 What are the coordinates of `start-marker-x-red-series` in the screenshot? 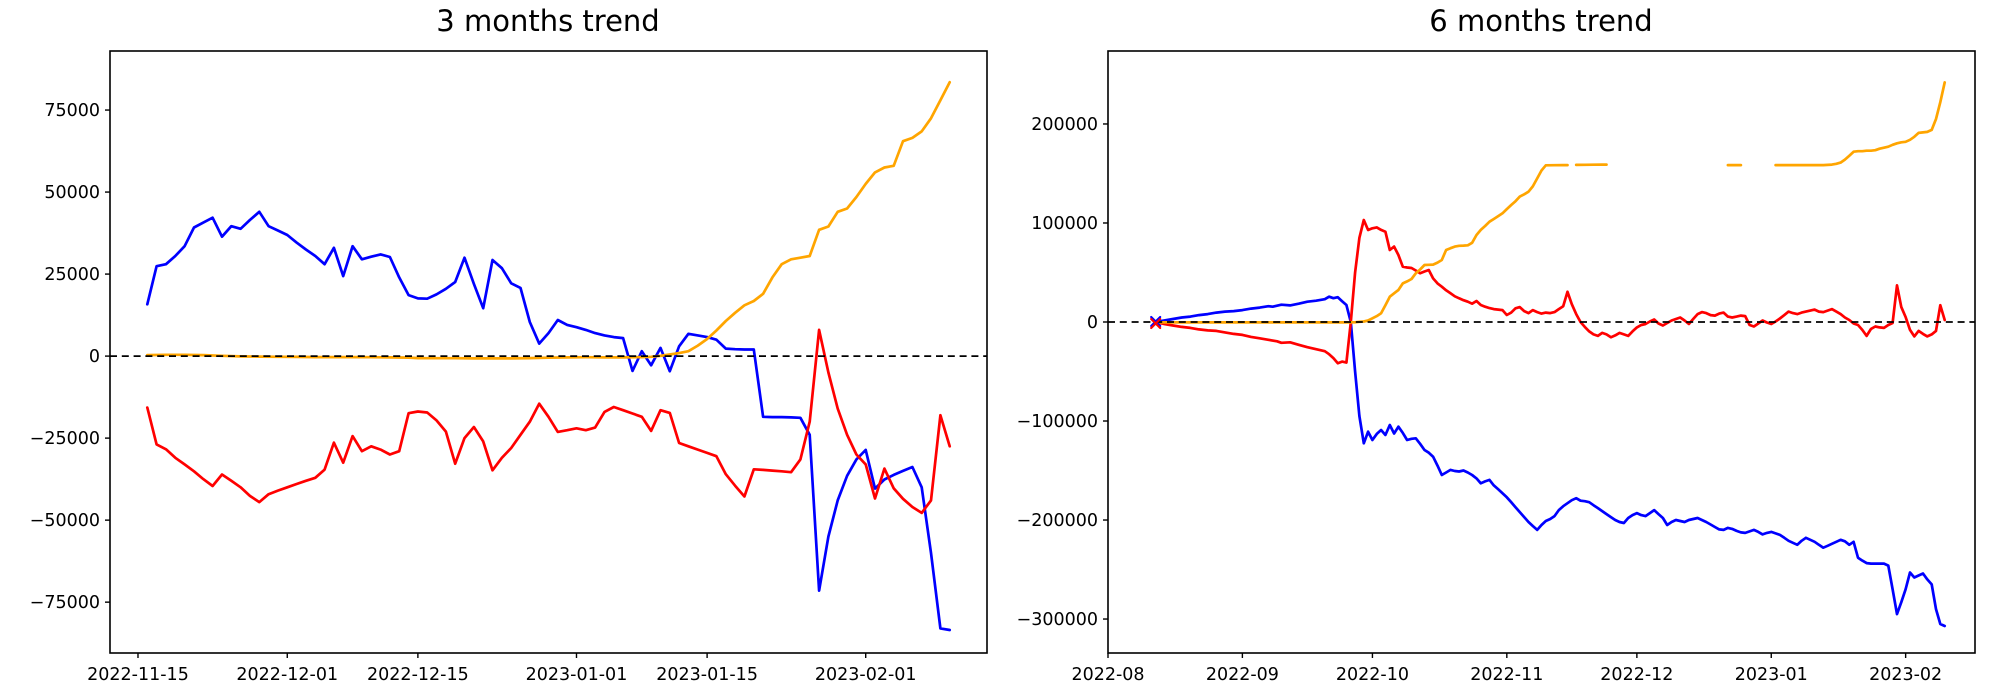 It's located at (1156, 323).